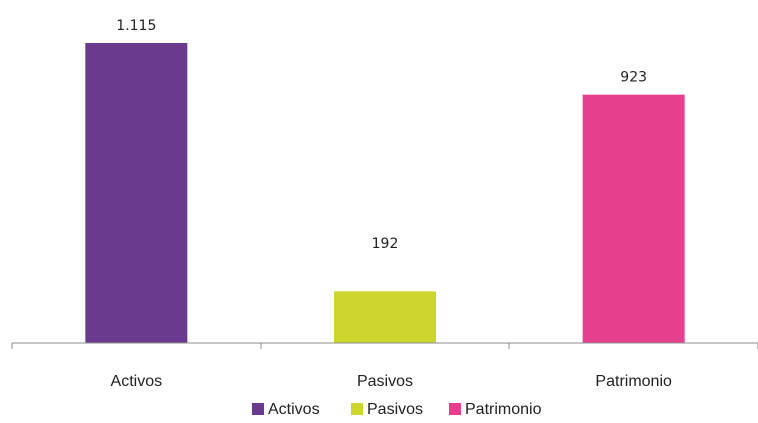  I want to click on legend-swatch-activos, so click(258, 409).